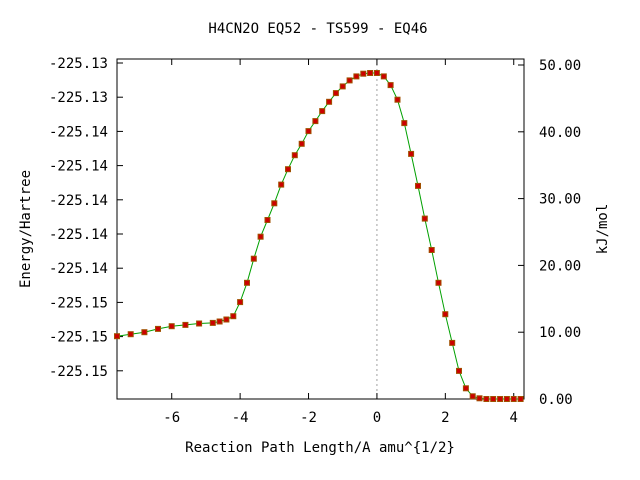 This screenshot has height=480, width=640. I want to click on x-axis-label: Reaction Path Length/A amu^{1/2}, so click(320, 448).